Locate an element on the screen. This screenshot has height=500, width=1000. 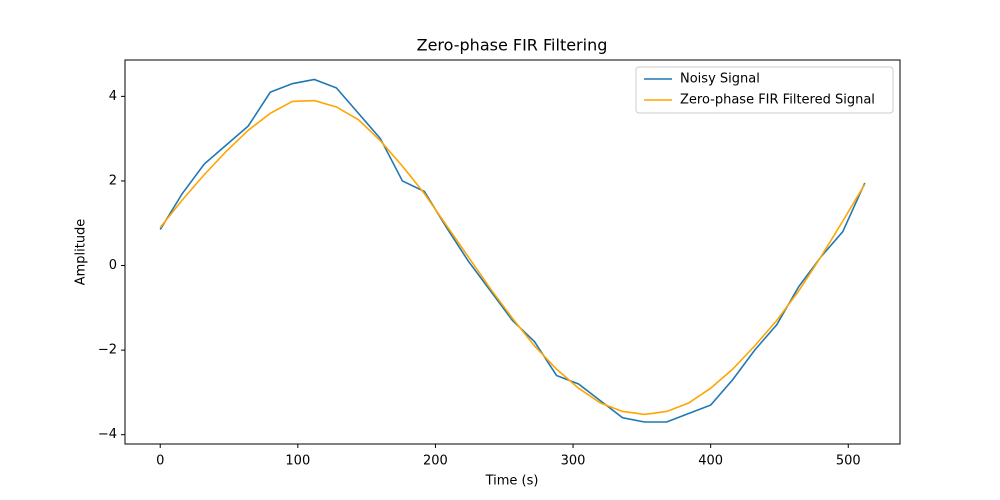
chart-title: Zero-phase FIR Filtering is located at coordinates (512, 45).